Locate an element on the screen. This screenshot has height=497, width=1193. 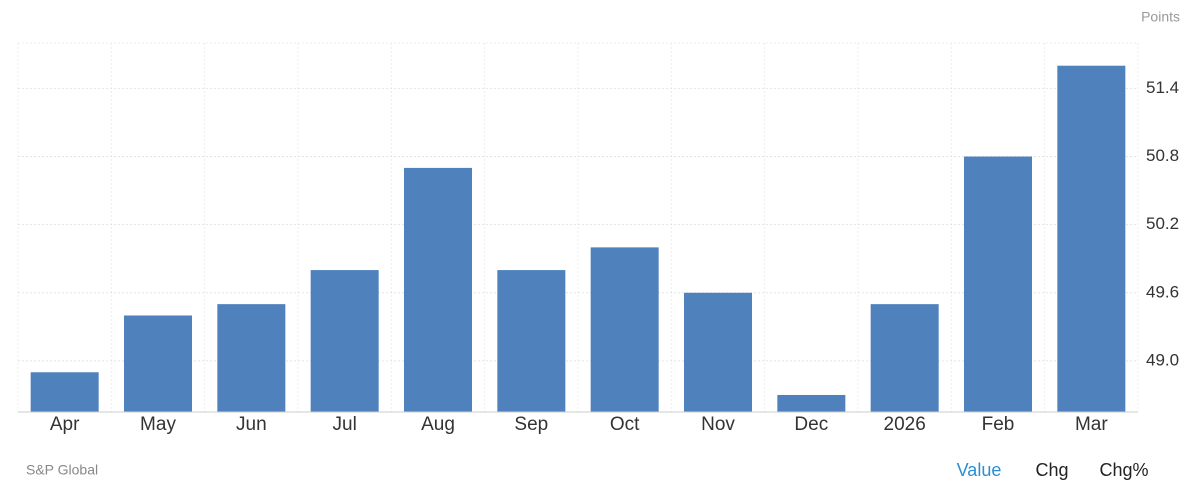
x-tick-label: Mar is located at coordinates (1091, 424).